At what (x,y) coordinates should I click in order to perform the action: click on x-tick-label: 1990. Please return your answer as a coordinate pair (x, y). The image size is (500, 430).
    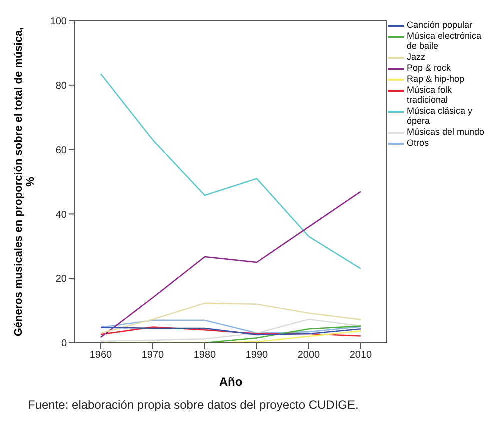
    Looking at the image, I should click on (257, 356).